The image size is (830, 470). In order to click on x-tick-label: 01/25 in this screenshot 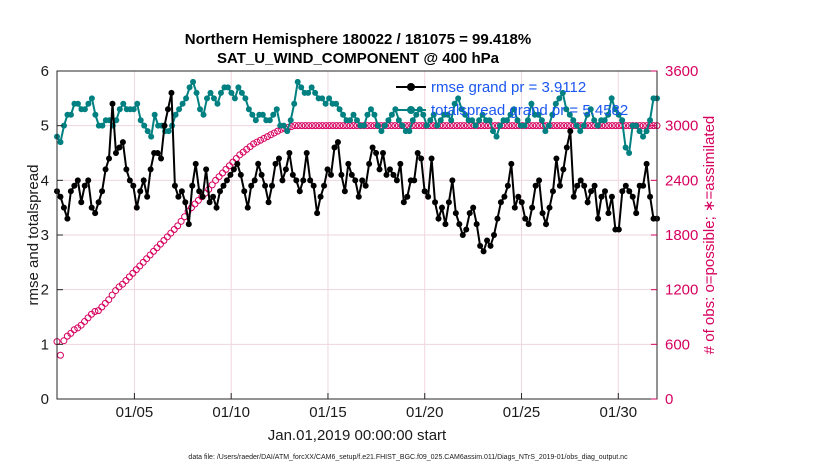, I will do `click(522, 412)`.